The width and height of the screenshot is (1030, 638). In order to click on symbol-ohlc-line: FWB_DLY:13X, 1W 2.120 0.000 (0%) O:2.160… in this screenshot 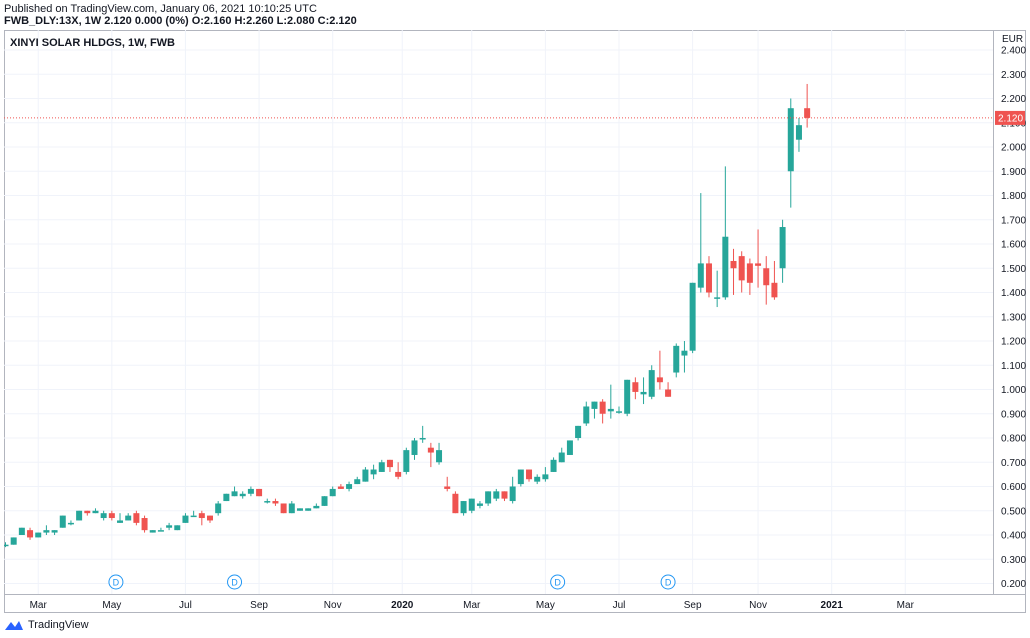, I will do `click(180, 21)`.